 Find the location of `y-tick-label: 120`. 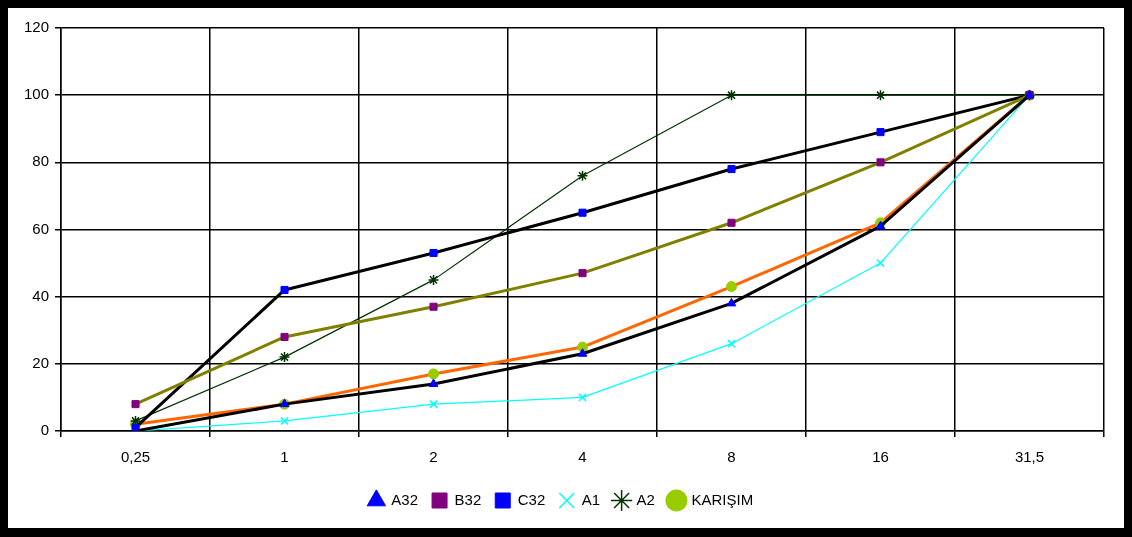

y-tick-label: 120 is located at coordinates (37, 27).